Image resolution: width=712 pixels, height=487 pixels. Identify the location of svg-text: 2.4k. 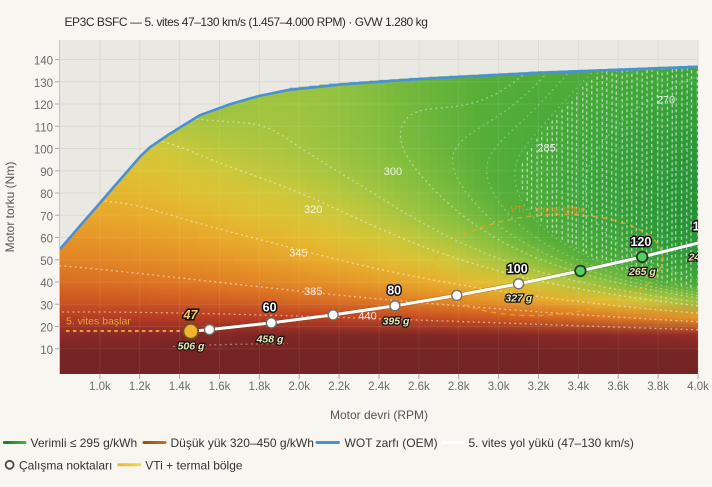
(379, 387).